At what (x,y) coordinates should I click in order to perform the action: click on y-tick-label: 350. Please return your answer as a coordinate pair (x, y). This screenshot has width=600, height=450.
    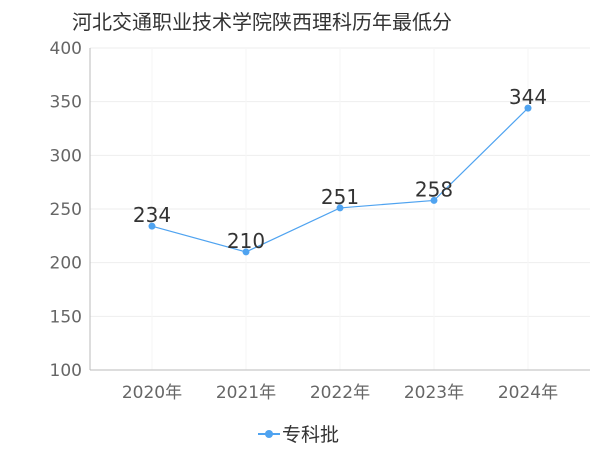
    Looking at the image, I should click on (66, 103).